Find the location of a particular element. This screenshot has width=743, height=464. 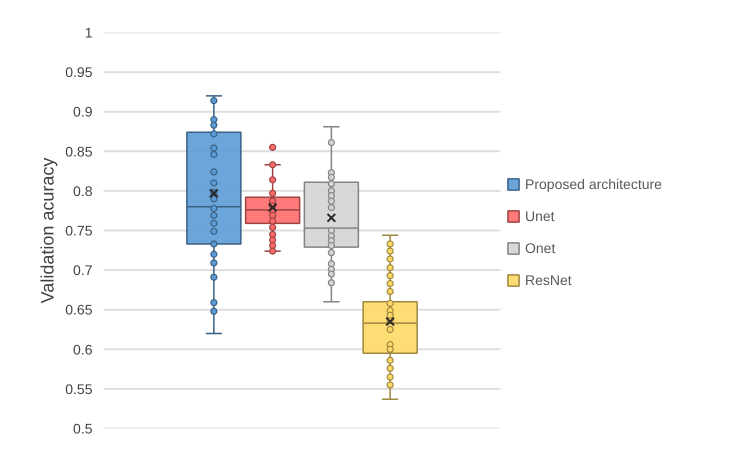

legend-label: Proposed architecture is located at coordinates (593, 184).